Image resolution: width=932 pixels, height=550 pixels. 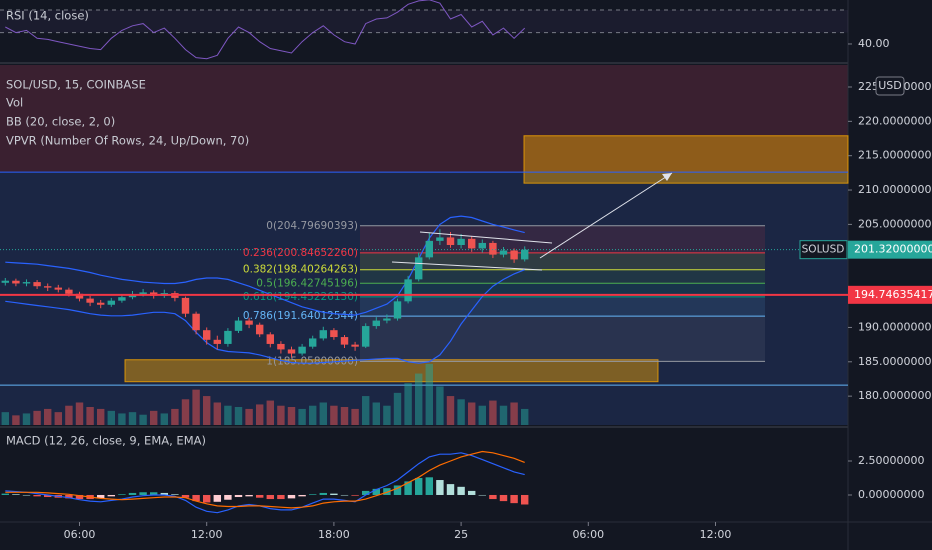 I want to click on channel-line, so click(x=486, y=237).